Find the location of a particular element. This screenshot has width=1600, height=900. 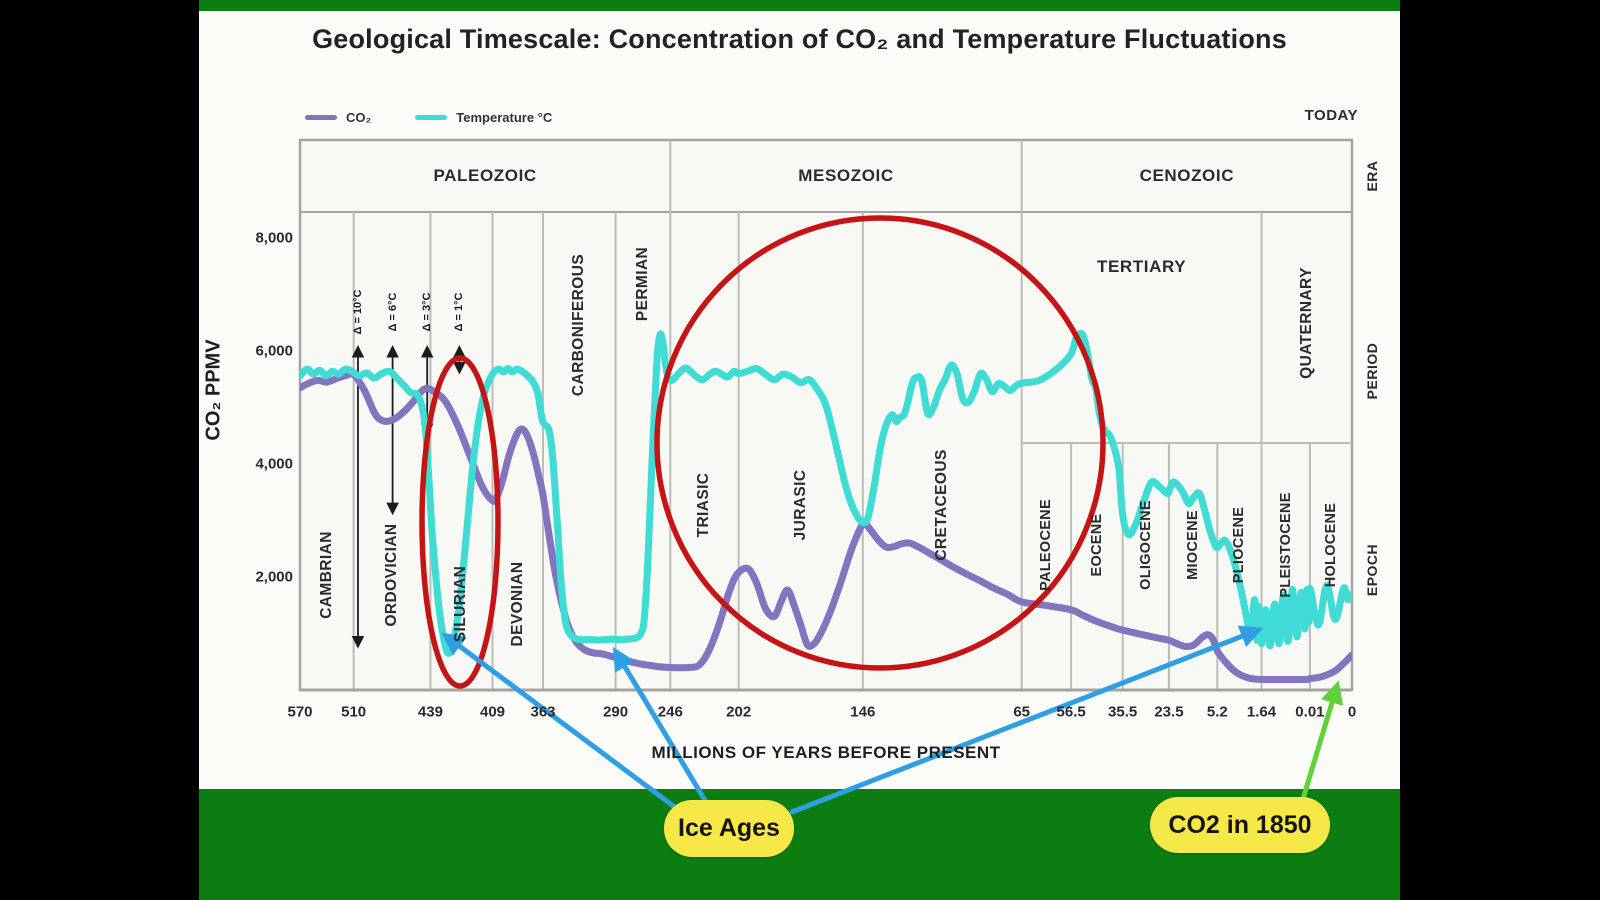

era-label-cenozoic: CENOZOIC is located at coordinates (1187, 175).